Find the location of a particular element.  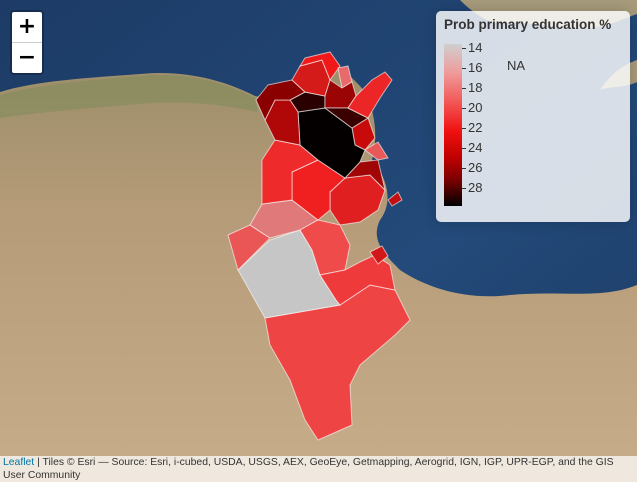

legend-na-label: NA is located at coordinates (516, 65).